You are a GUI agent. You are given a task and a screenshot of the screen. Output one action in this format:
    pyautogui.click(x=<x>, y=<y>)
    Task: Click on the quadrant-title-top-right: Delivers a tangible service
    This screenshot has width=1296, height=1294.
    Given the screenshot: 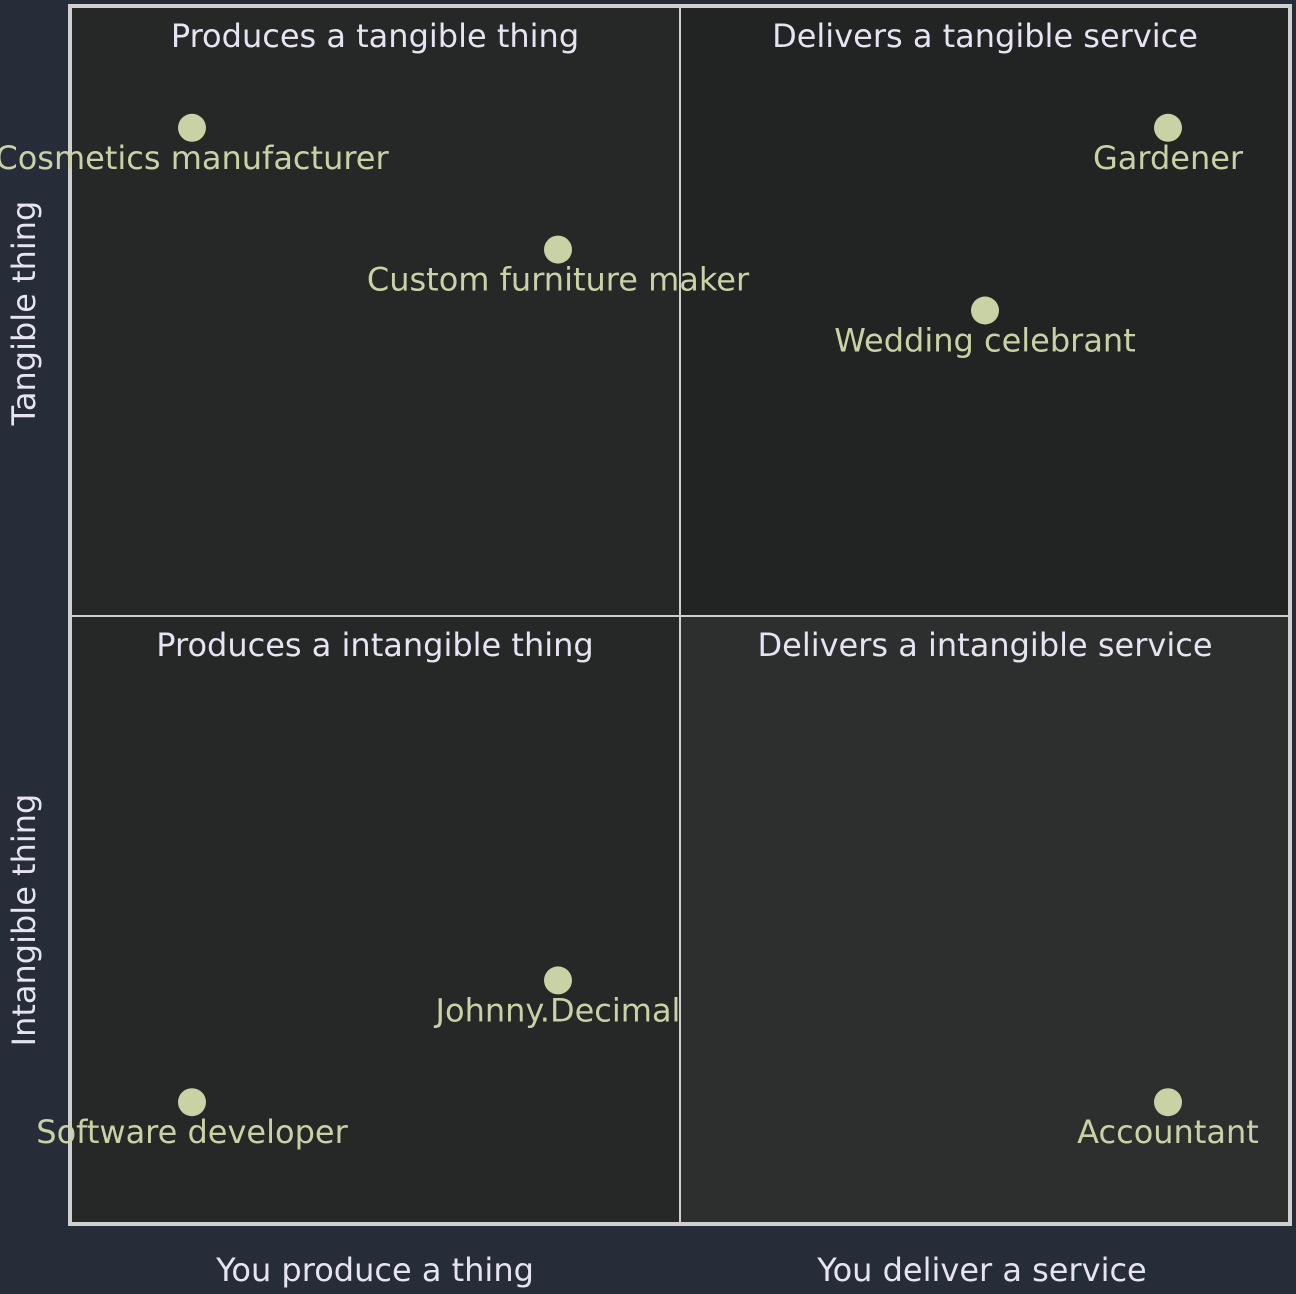 What is the action you would take?
    pyautogui.click(x=985, y=36)
    